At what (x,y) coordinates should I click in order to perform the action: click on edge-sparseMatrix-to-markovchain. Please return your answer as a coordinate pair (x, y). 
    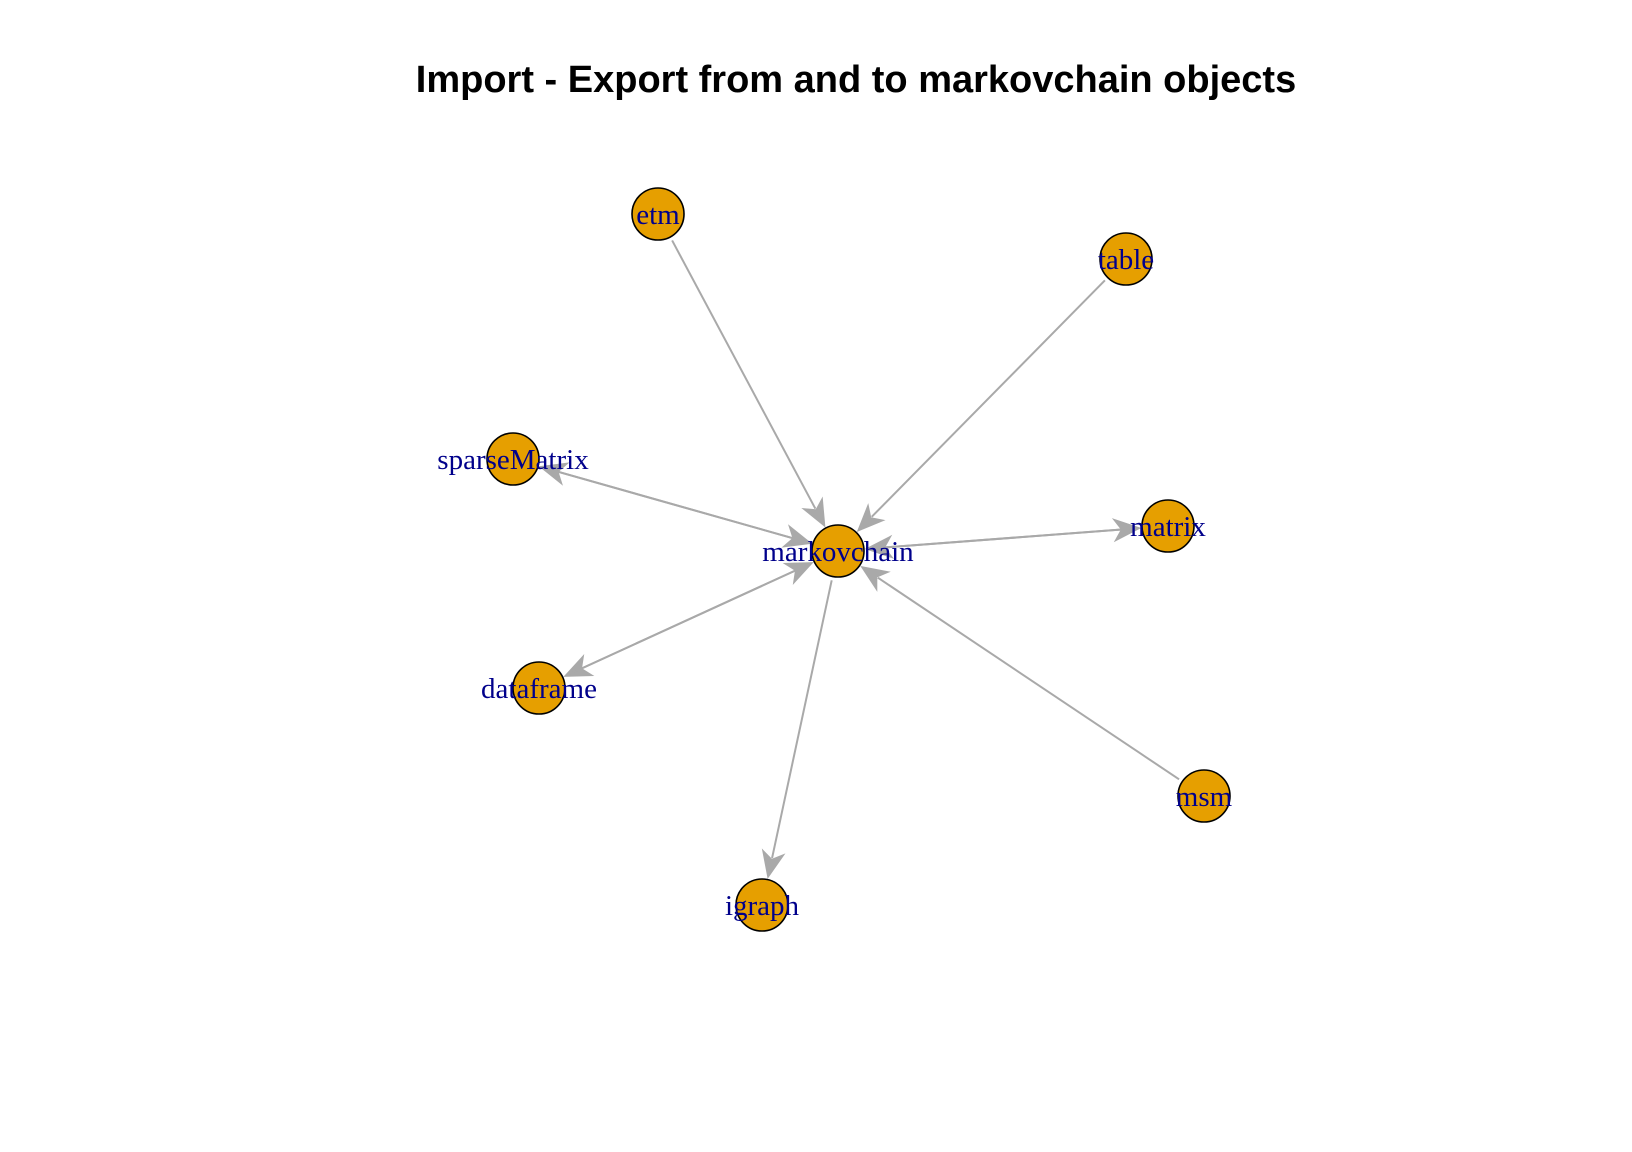
    Looking at the image, I should click on (677, 507).